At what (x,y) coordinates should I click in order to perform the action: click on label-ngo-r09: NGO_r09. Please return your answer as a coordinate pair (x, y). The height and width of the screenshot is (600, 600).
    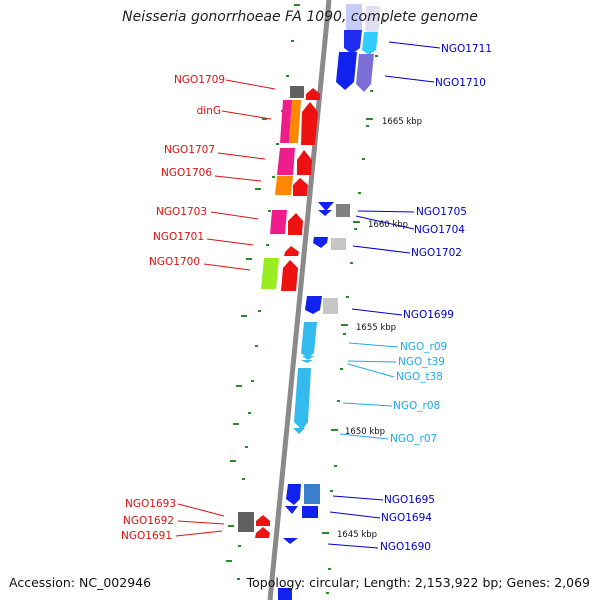
    Looking at the image, I should click on (423, 347).